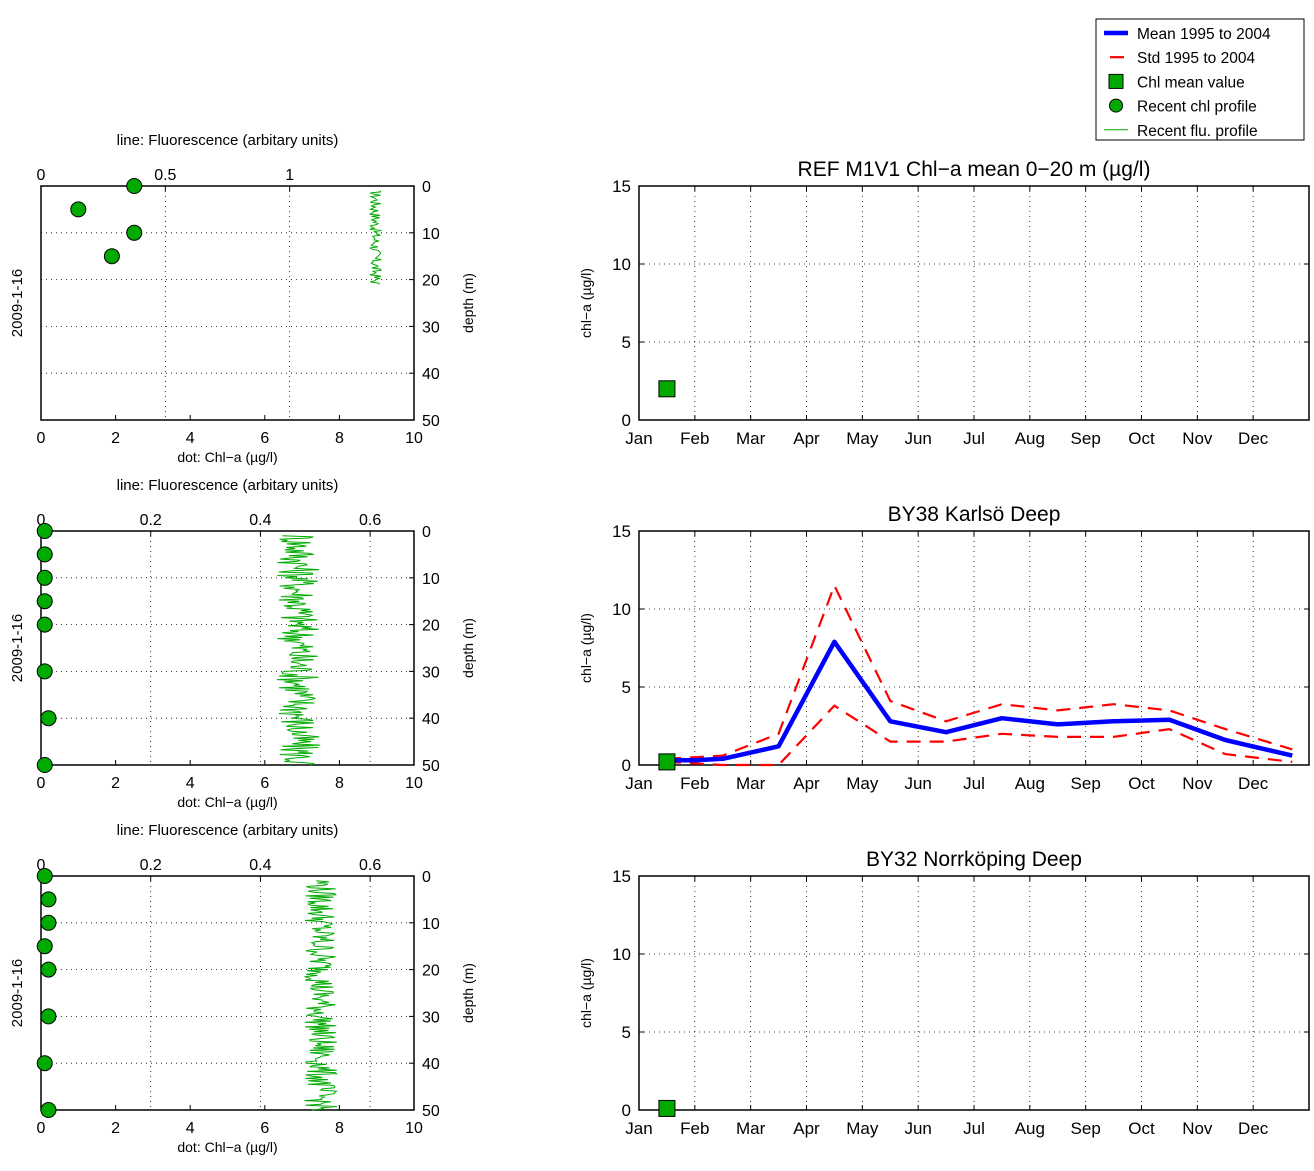 Image resolution: width=1314 pixels, height=1171 pixels. I want to click on y-axis-label: chl−a (µg/l), so click(586, 648).